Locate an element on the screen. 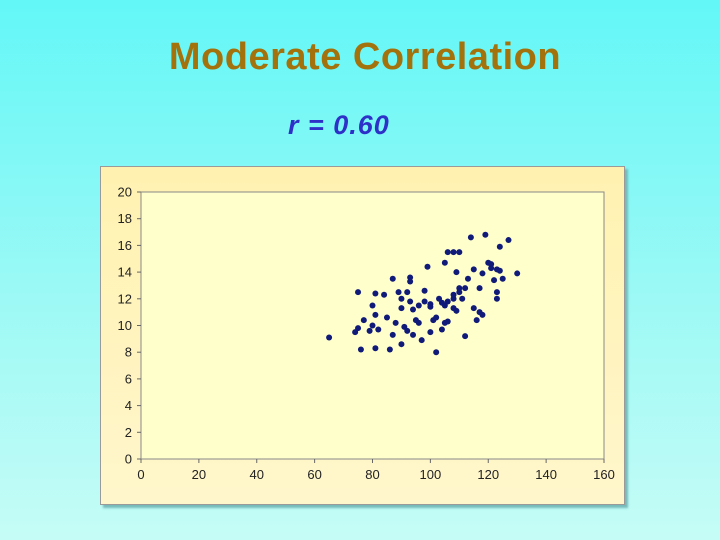 The height and width of the screenshot is (540, 720). x-tick-label: 140 is located at coordinates (546, 474).